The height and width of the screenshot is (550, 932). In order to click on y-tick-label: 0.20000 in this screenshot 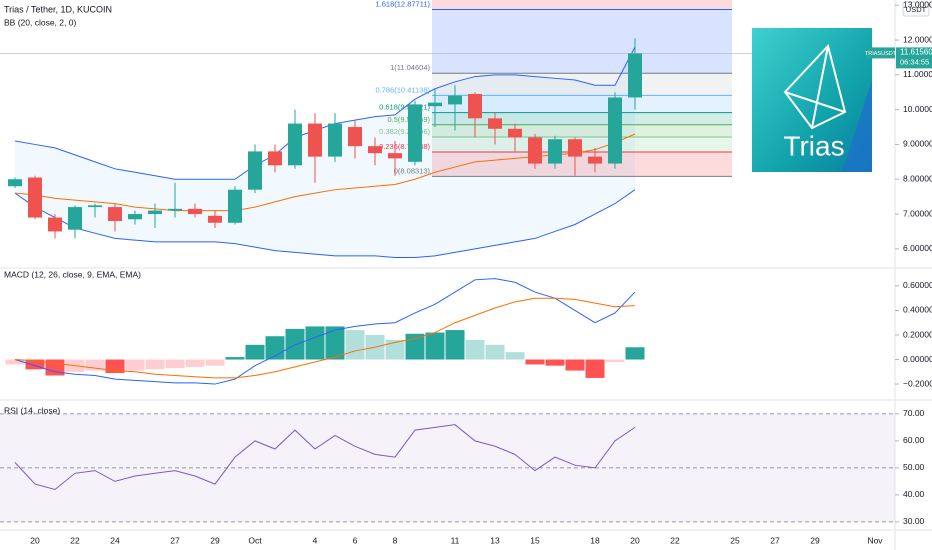, I will do `click(917, 334)`.